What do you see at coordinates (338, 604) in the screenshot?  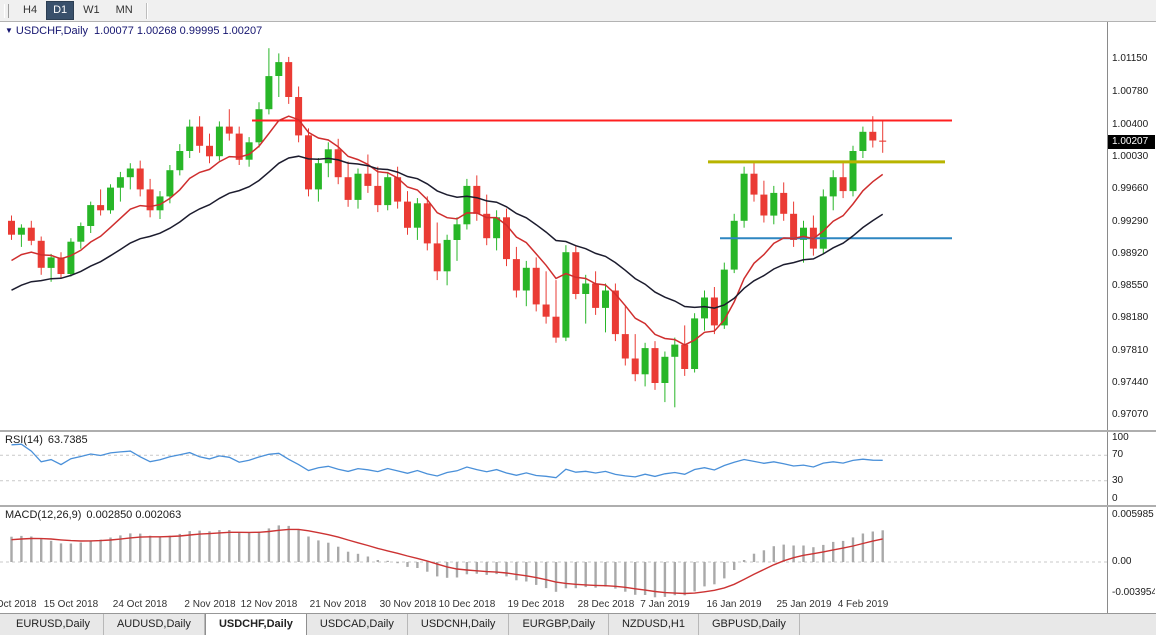 I see `time-axis-label: 21 Nov 2018` at bounding box center [338, 604].